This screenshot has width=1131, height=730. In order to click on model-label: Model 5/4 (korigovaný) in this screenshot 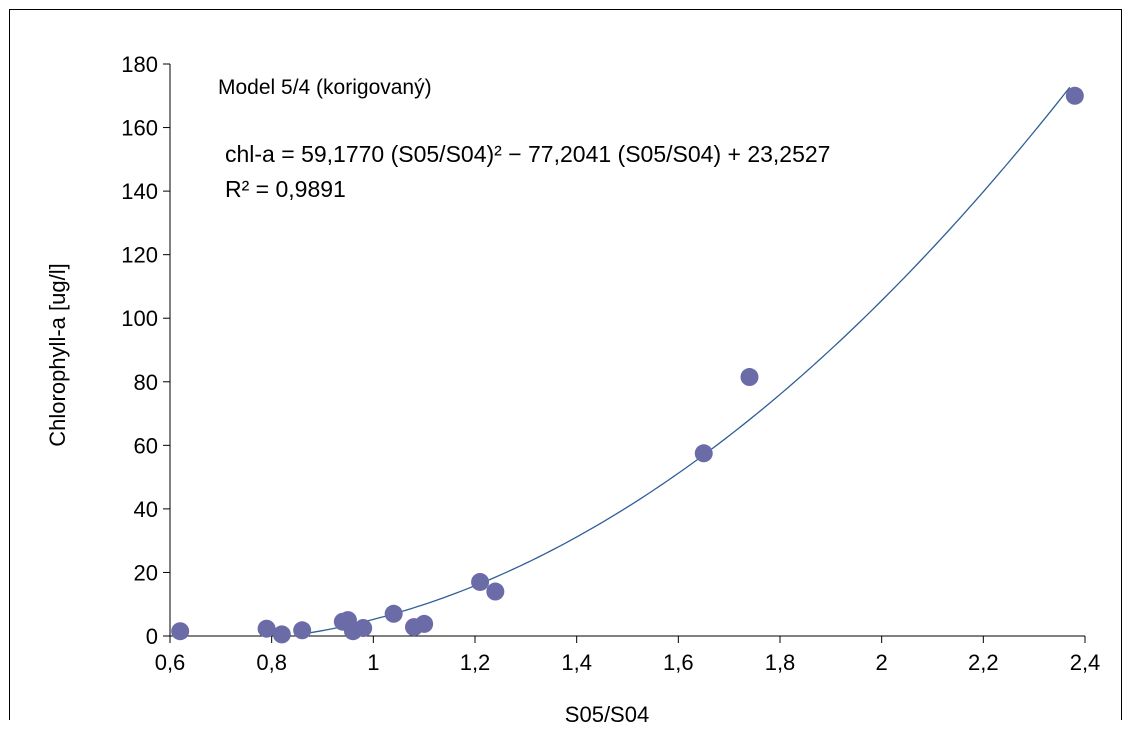, I will do `click(325, 87)`.